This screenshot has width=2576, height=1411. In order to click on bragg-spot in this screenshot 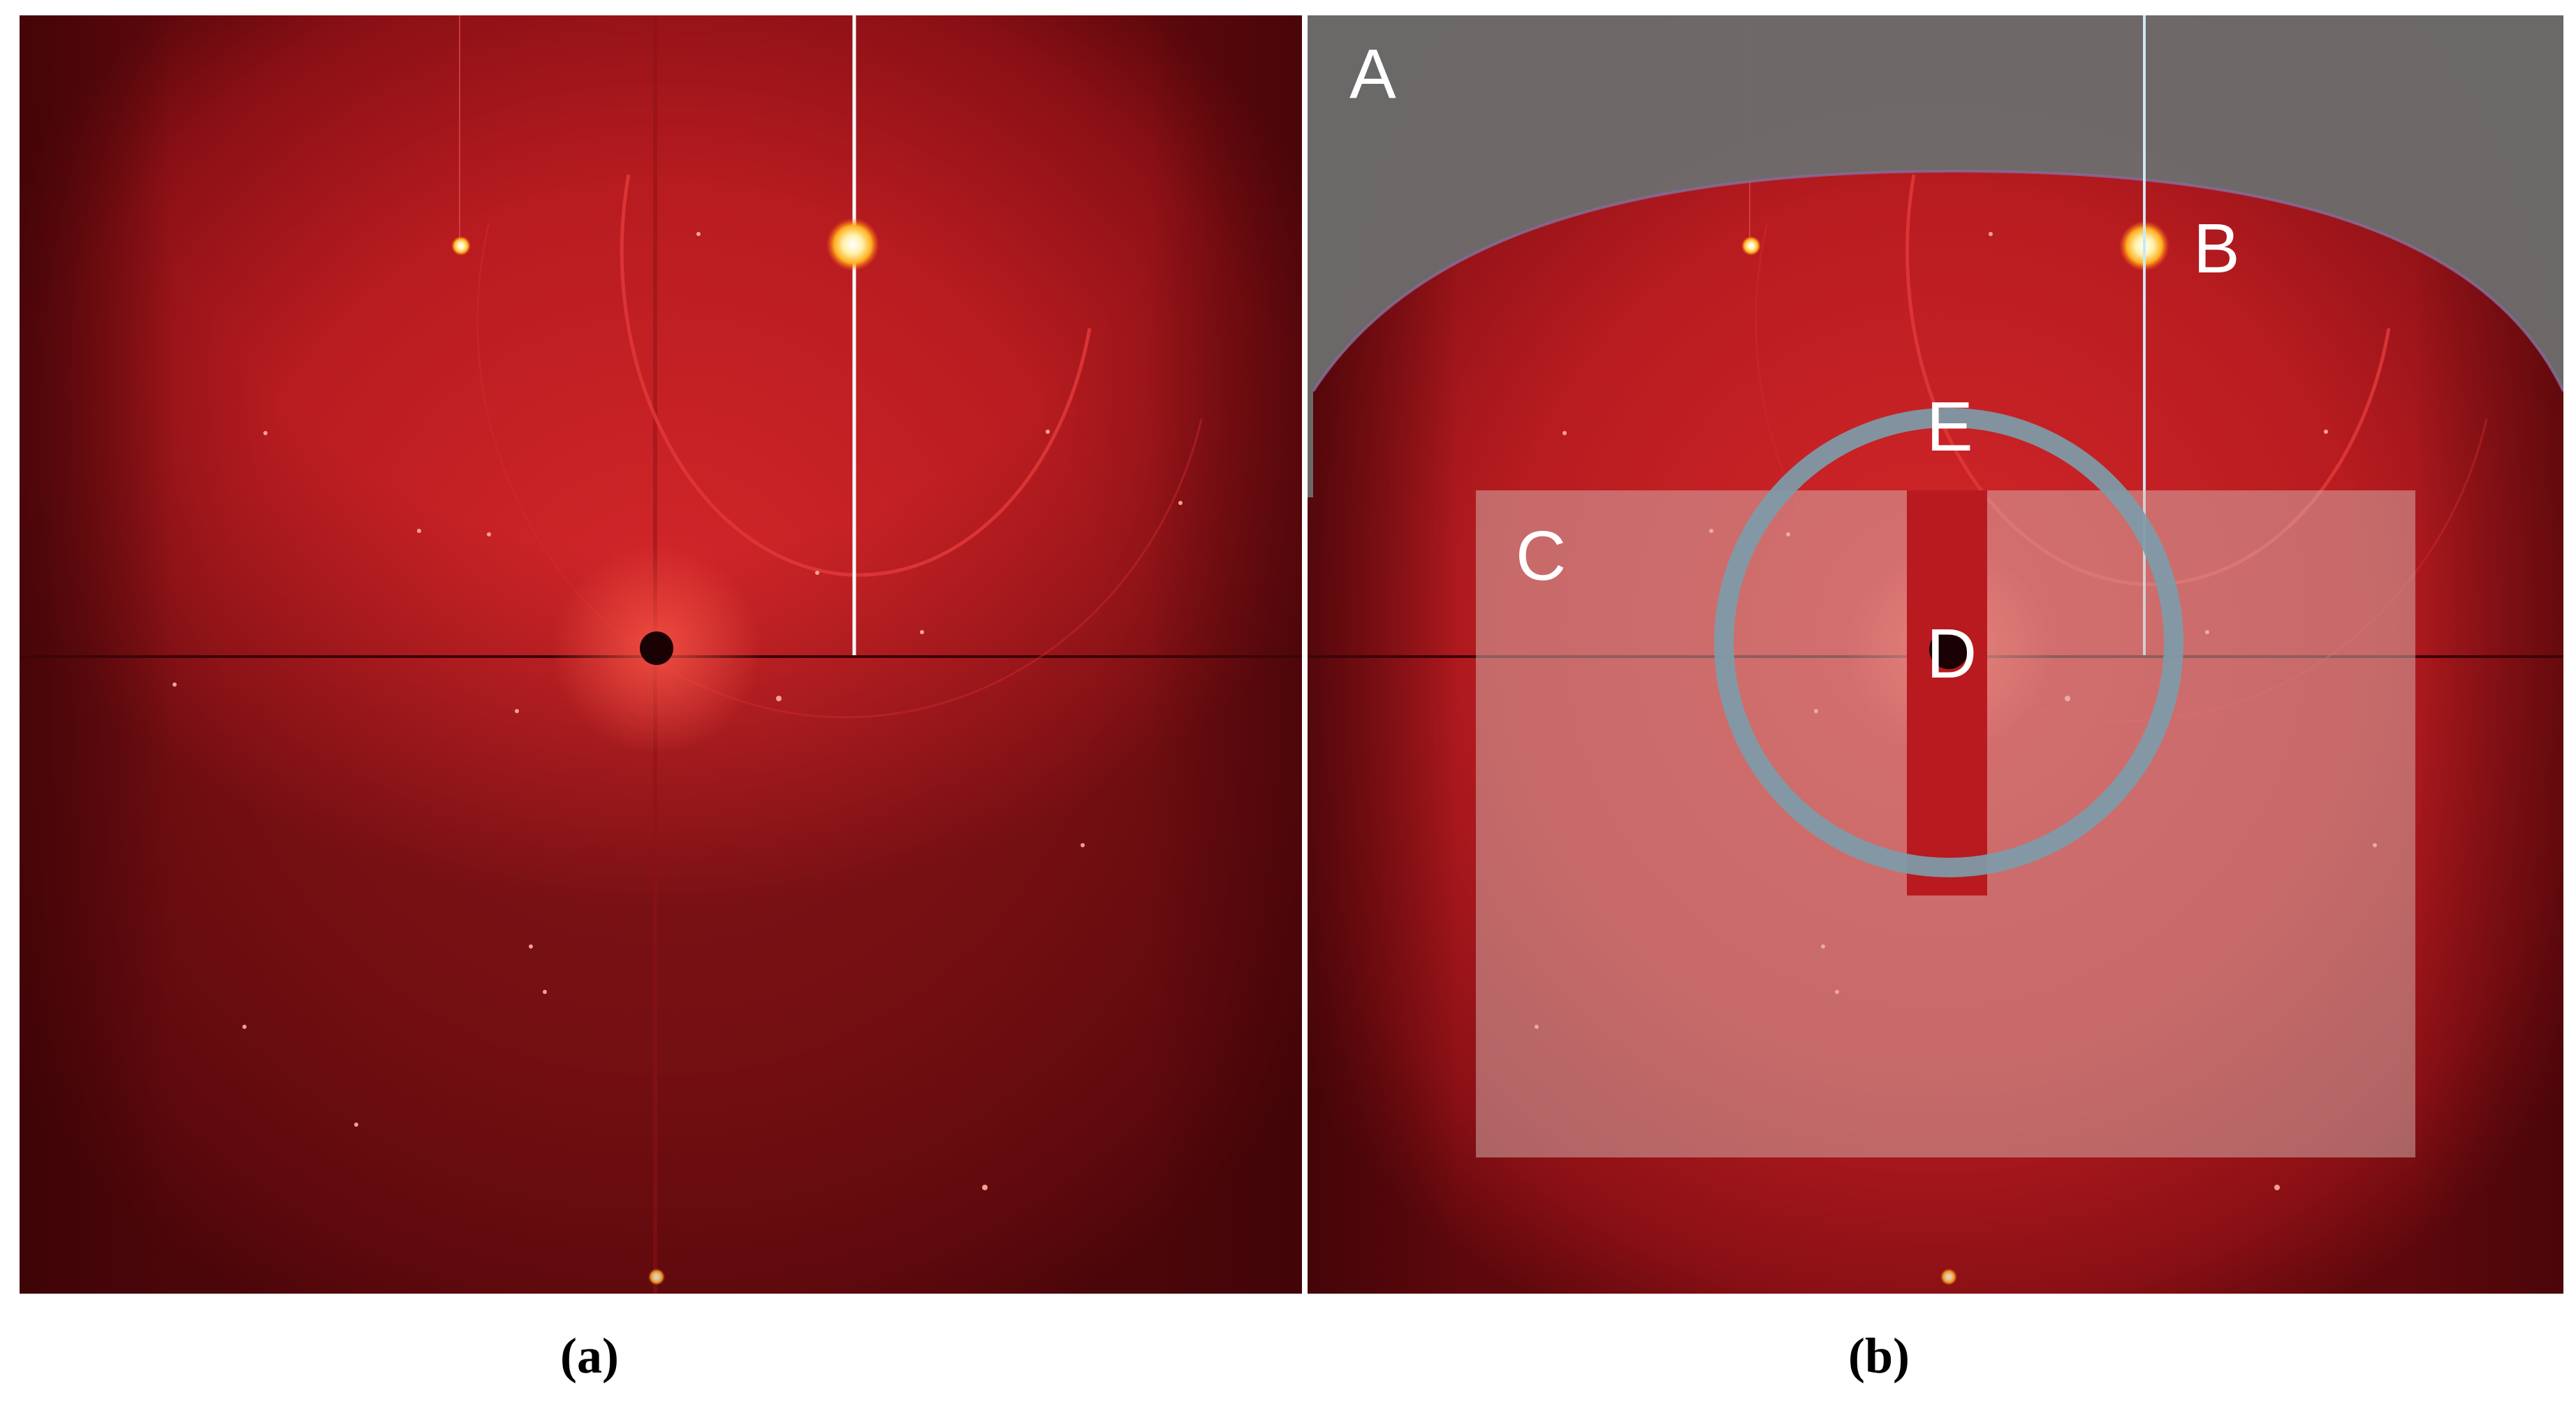, I will do `click(852, 244)`.